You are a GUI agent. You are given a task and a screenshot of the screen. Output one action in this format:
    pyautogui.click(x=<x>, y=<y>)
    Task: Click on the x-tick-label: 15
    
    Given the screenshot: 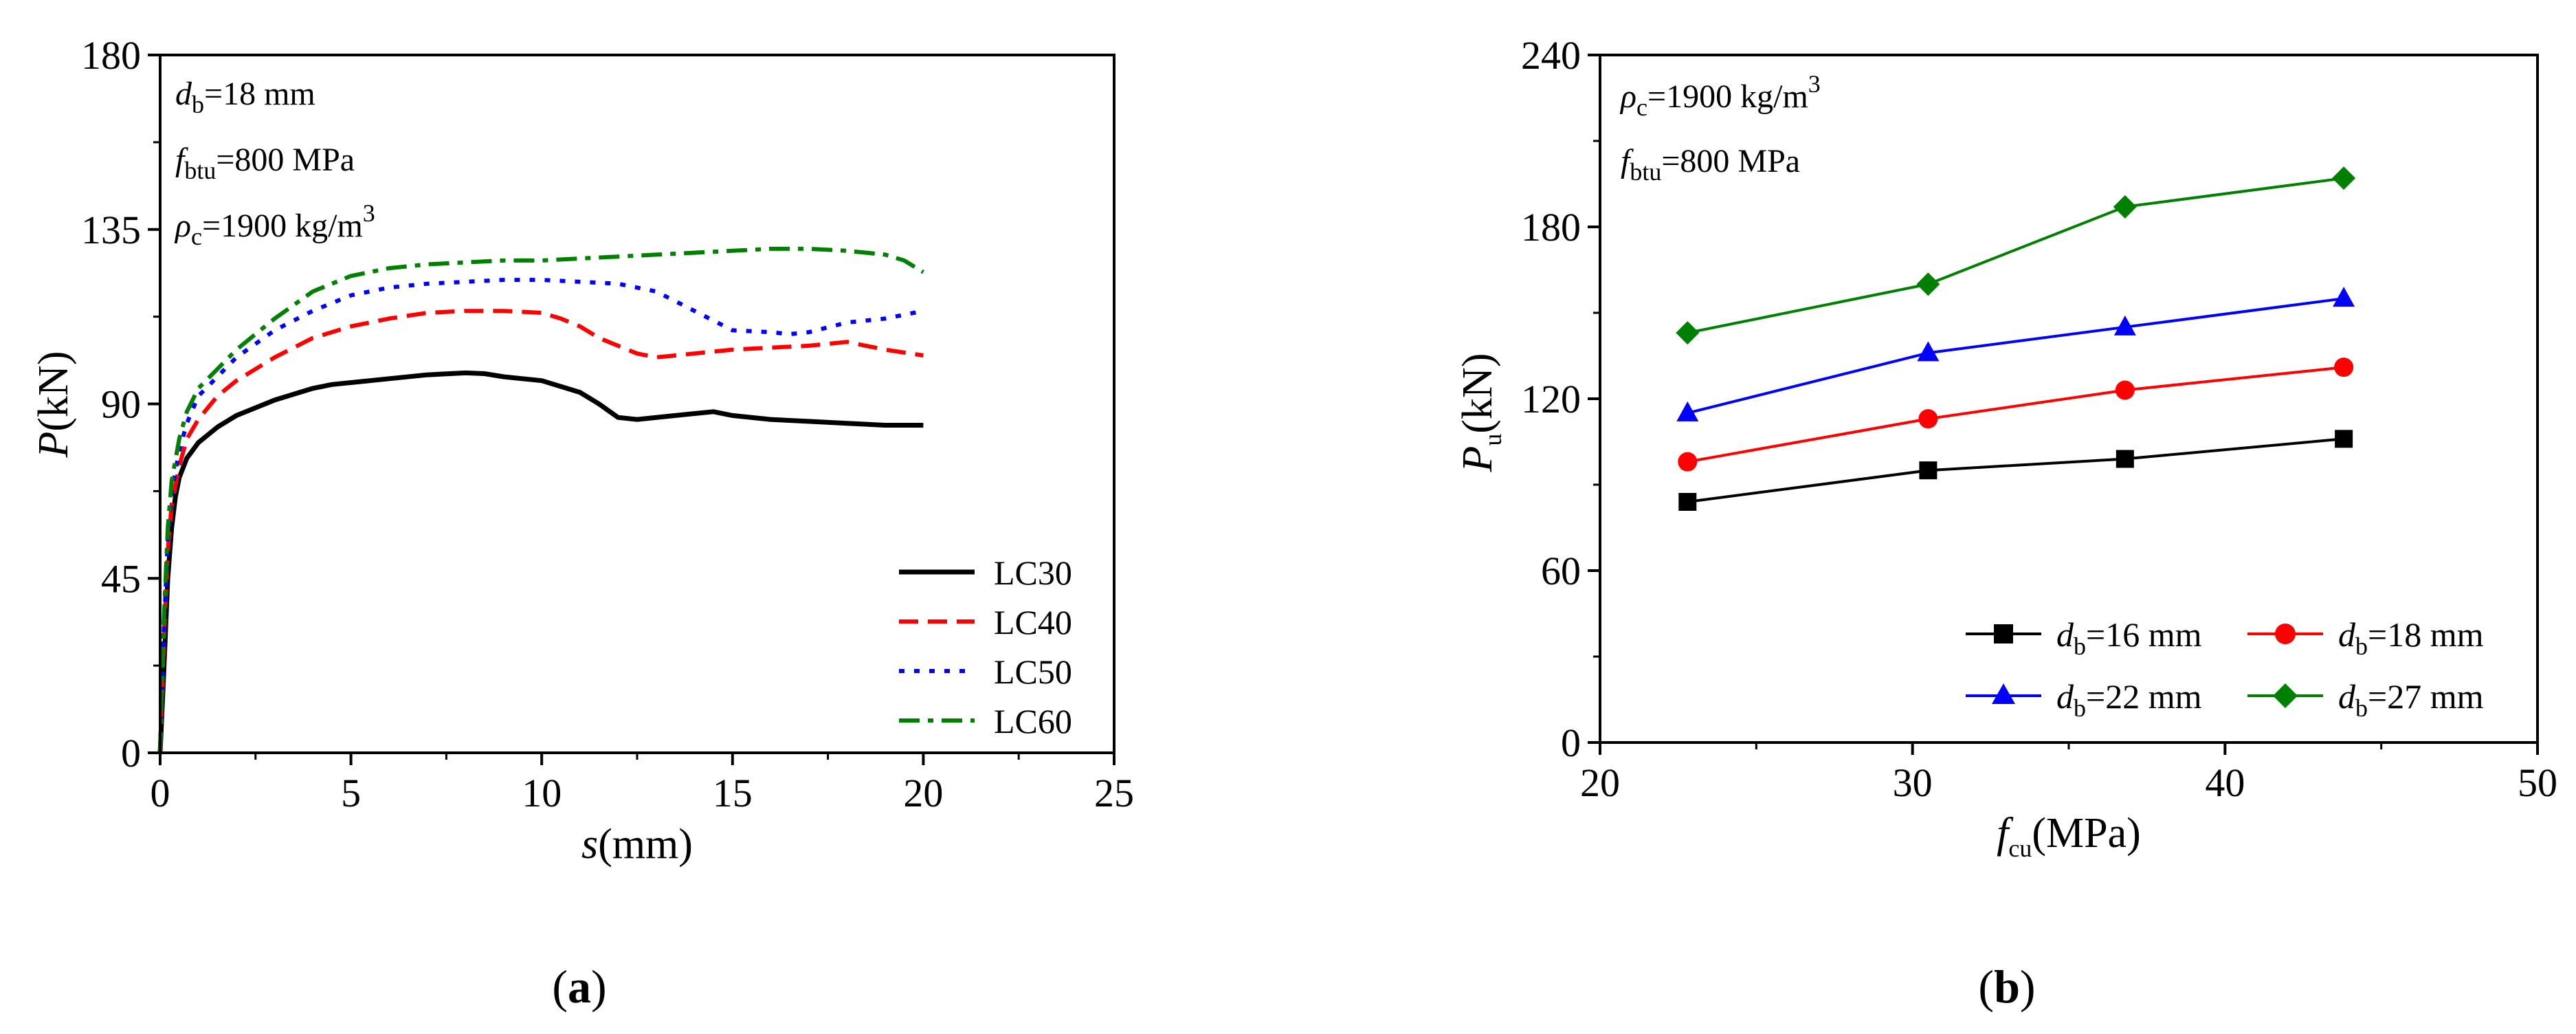 What is the action you would take?
    pyautogui.click(x=733, y=793)
    